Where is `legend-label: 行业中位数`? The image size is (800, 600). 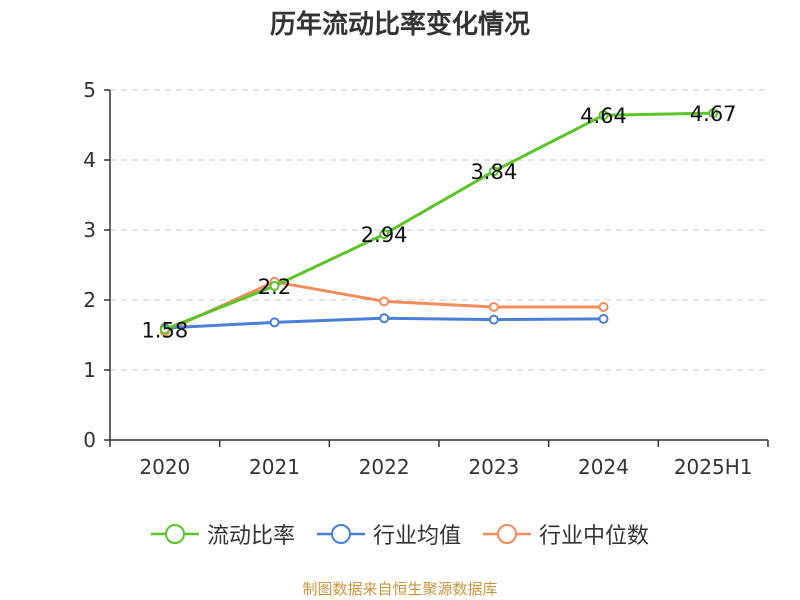
legend-label: 行业中位数 is located at coordinates (594, 536).